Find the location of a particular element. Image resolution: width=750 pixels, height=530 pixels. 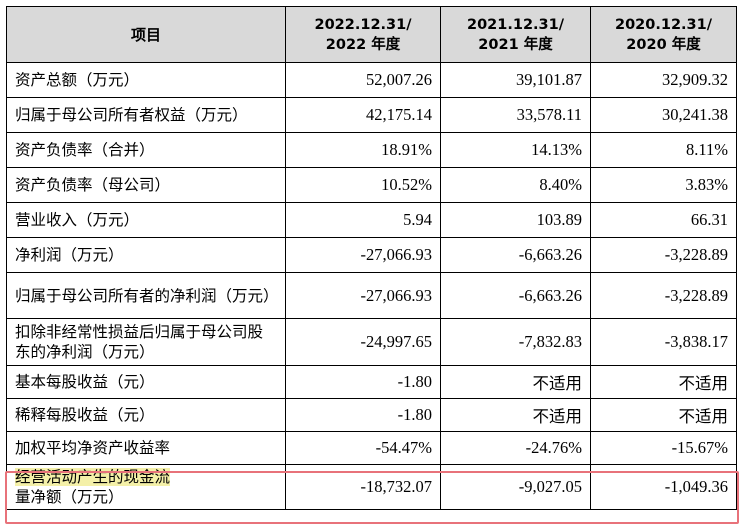

cell-2022: 10.52% is located at coordinates (363, 185).